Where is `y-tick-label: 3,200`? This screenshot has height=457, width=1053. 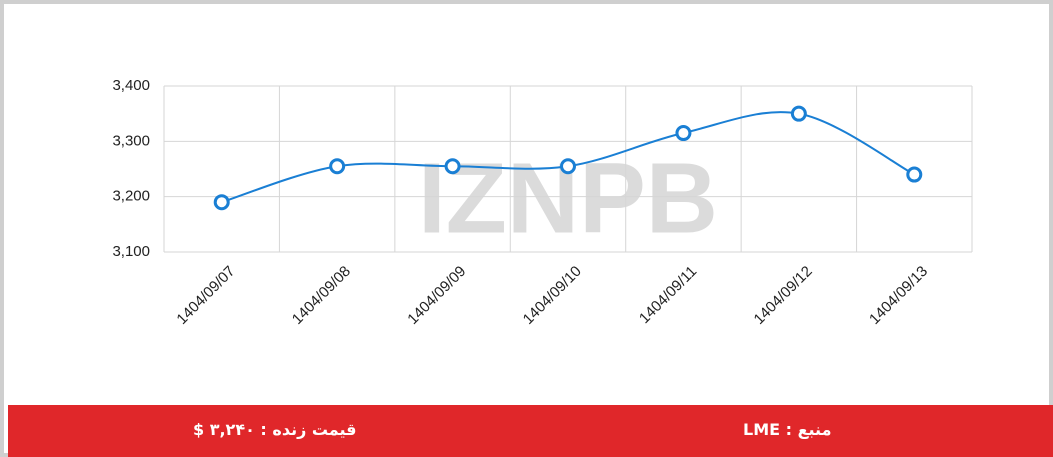 y-tick-label: 3,200 is located at coordinates (131, 196).